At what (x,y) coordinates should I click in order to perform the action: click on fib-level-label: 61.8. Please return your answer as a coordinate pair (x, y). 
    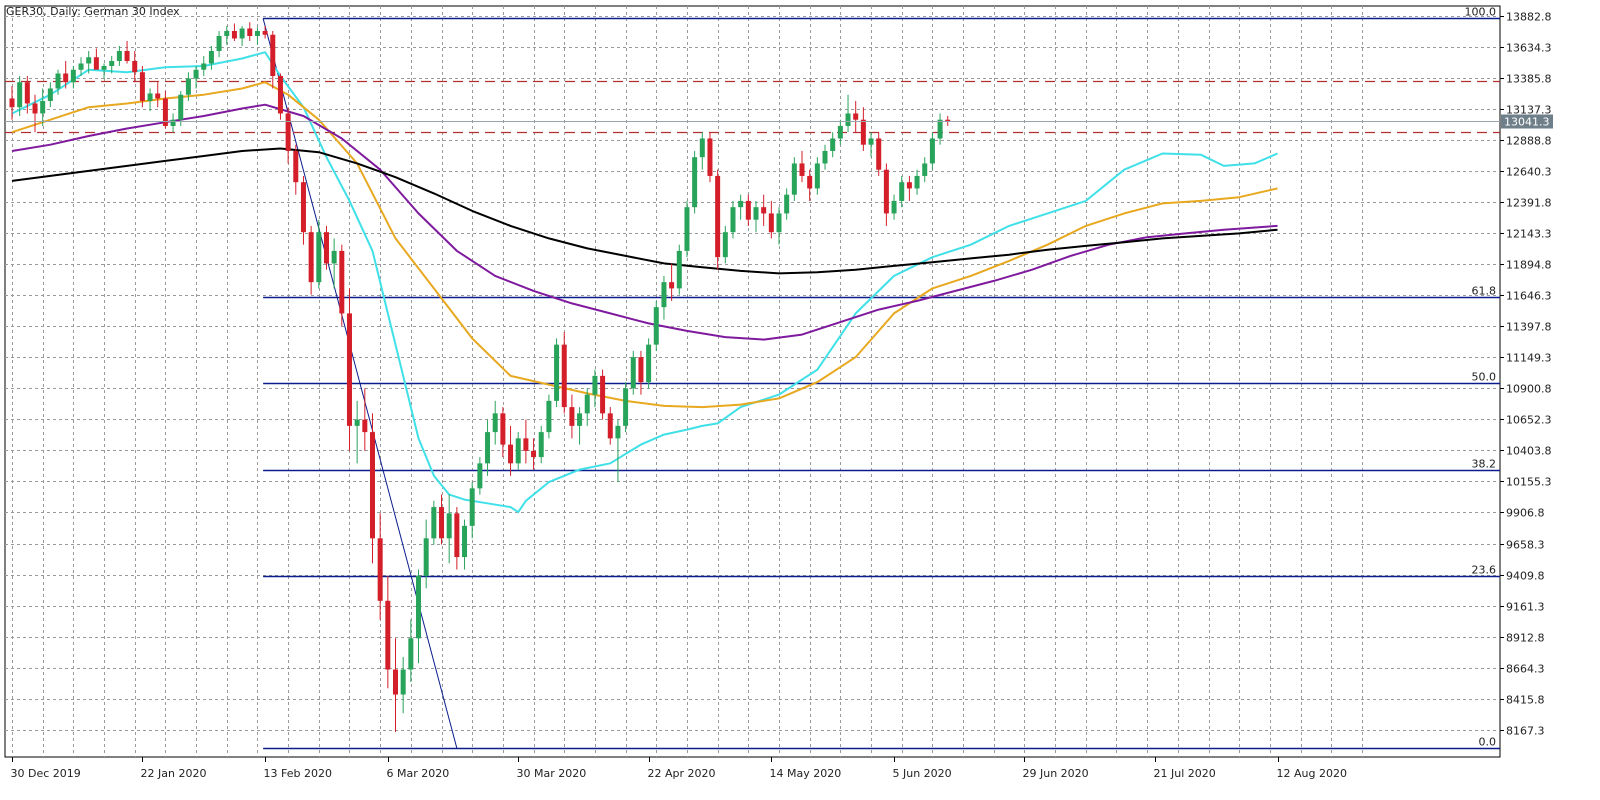
    Looking at the image, I should click on (1484, 291).